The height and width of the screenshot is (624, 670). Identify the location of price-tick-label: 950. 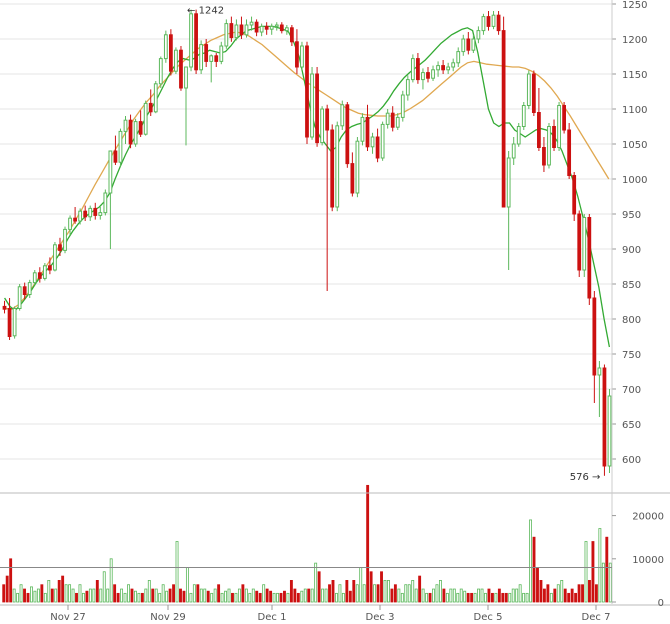
(631, 215).